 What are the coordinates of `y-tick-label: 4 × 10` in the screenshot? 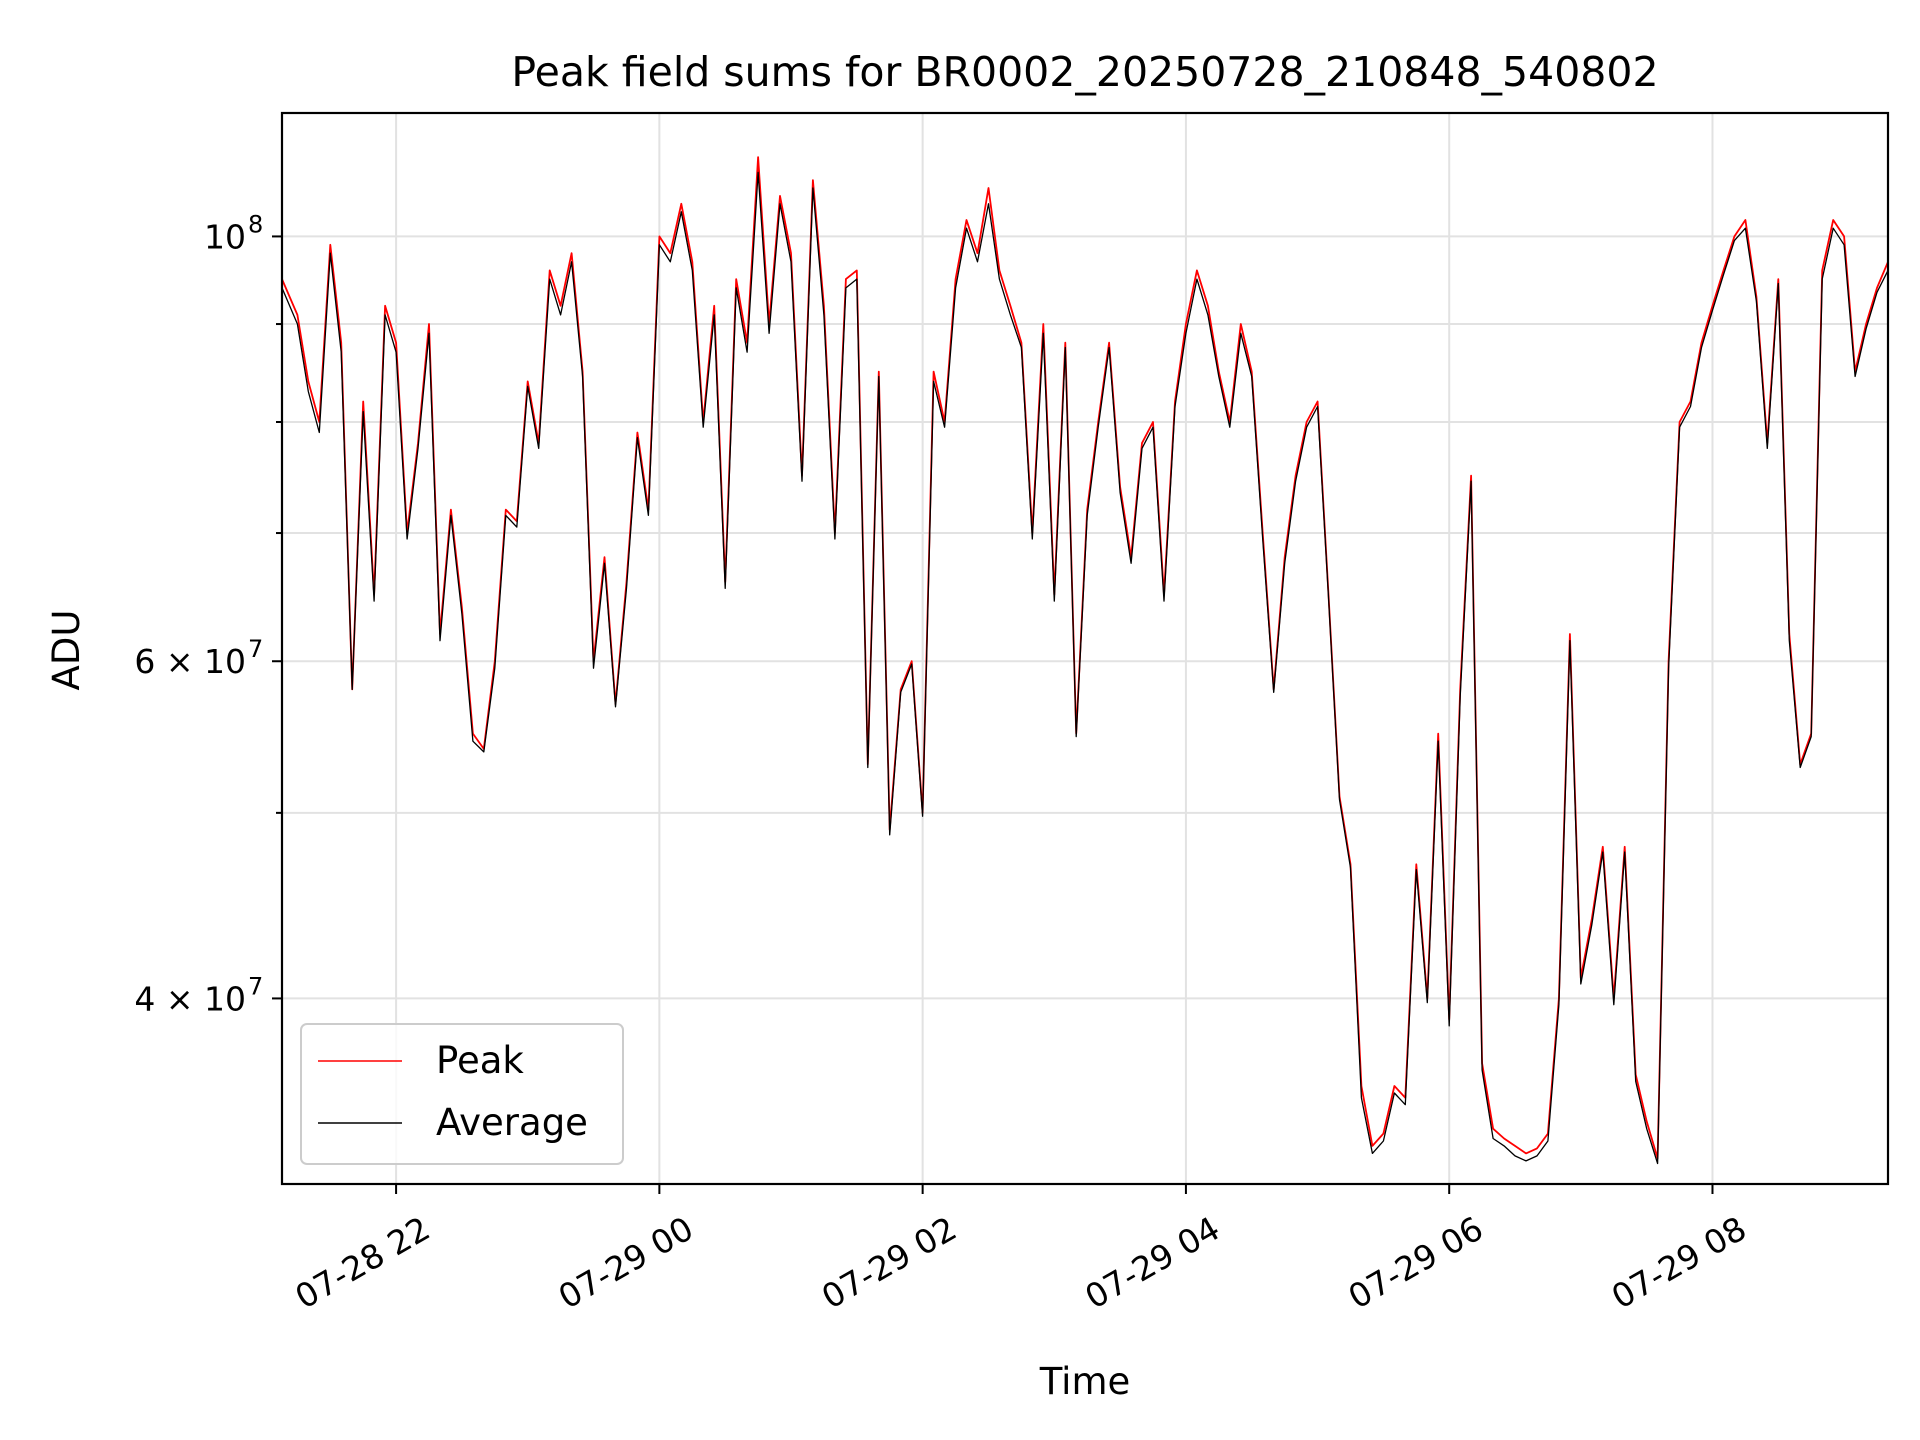 It's located at (190, 998).